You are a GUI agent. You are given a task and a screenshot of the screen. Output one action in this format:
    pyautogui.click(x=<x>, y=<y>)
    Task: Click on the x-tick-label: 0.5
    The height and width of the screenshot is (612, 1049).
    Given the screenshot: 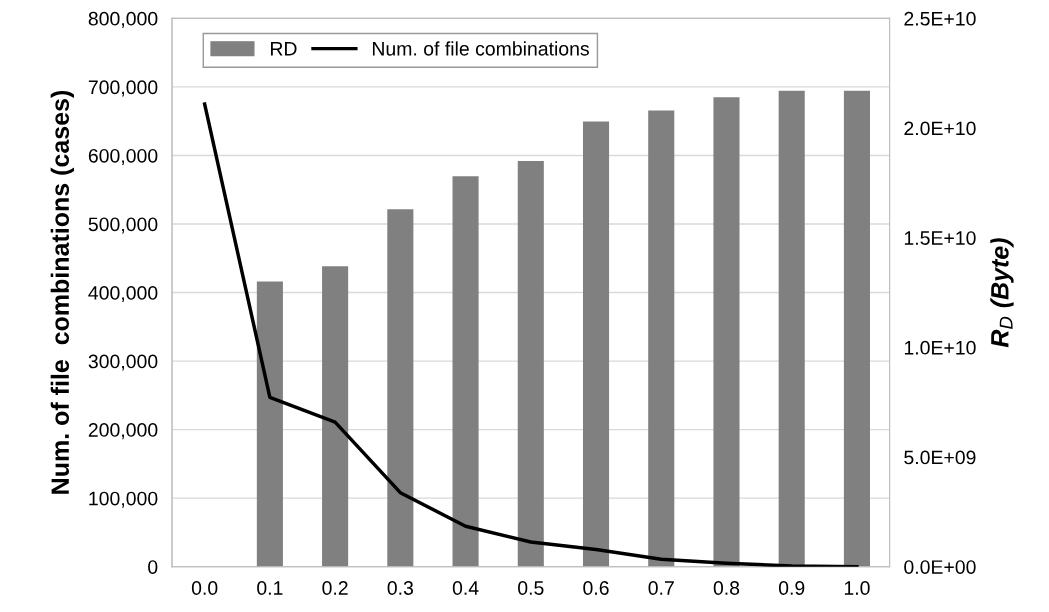 What is the action you would take?
    pyautogui.click(x=531, y=588)
    